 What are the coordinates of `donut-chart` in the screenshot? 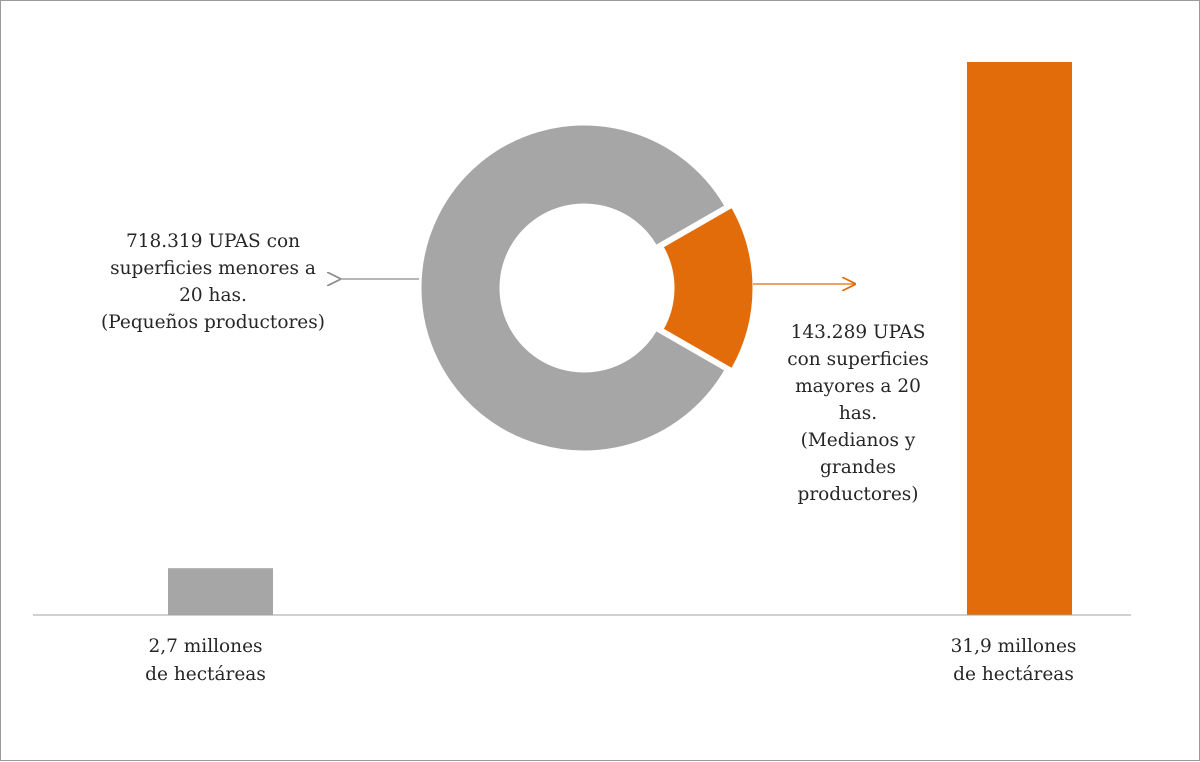 It's located at (587, 288).